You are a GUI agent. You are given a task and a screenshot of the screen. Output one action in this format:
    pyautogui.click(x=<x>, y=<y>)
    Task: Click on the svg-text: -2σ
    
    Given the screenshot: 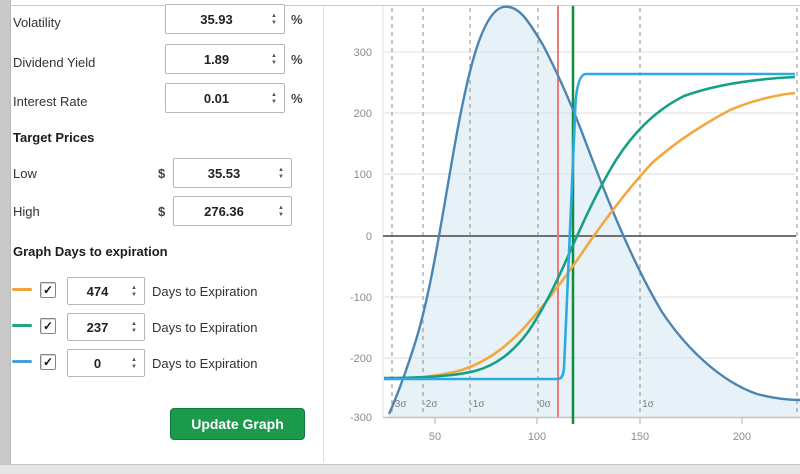 What is the action you would take?
    pyautogui.click(x=430, y=404)
    